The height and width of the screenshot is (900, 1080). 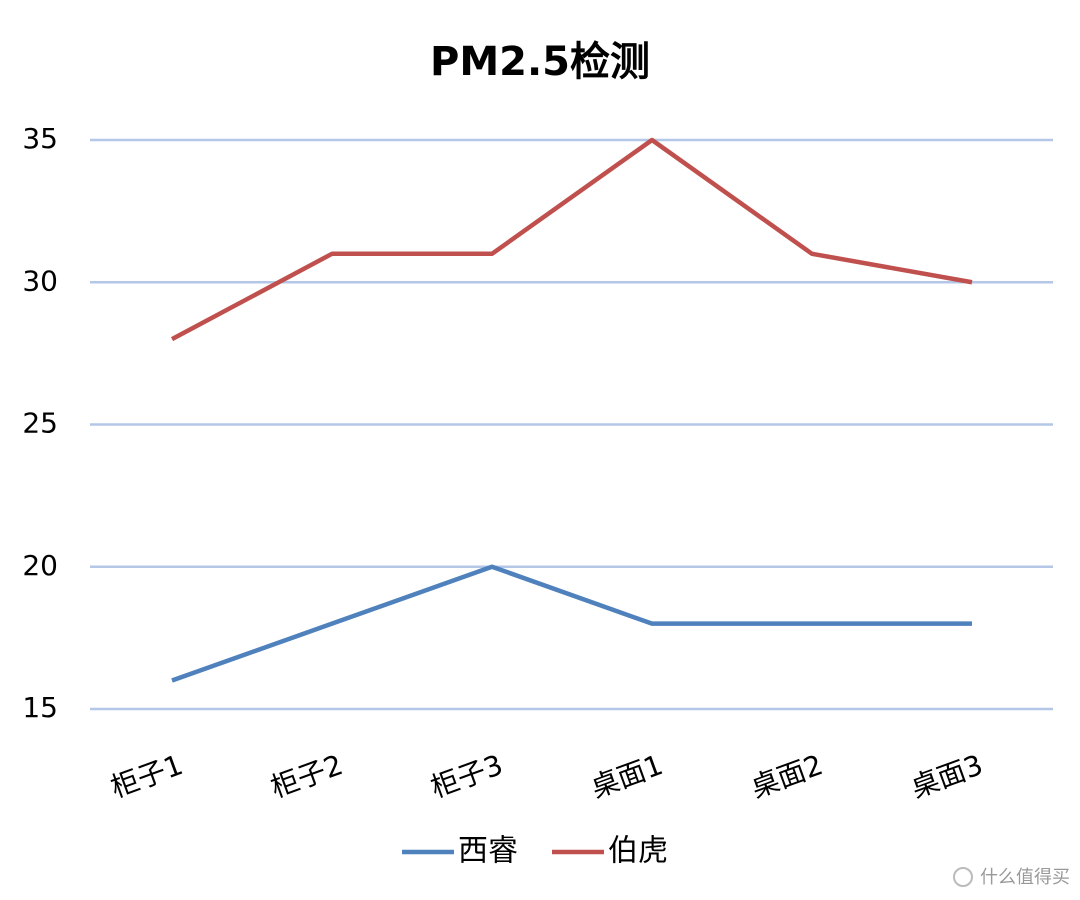 What do you see at coordinates (963, 877) in the screenshot?
I see `watermark-icon` at bounding box center [963, 877].